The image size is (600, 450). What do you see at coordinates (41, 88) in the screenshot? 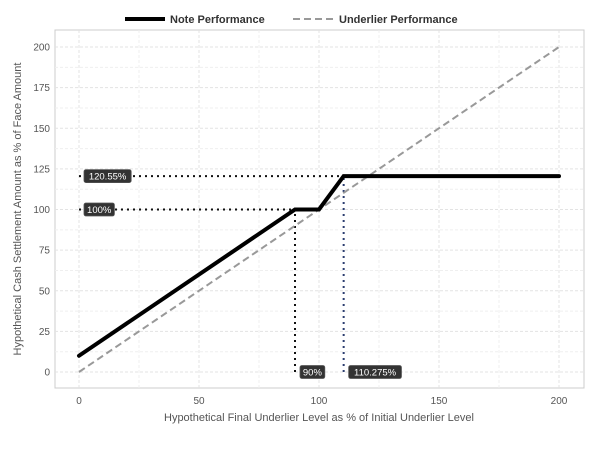
I see `y-tick-label: 175` at bounding box center [41, 88].